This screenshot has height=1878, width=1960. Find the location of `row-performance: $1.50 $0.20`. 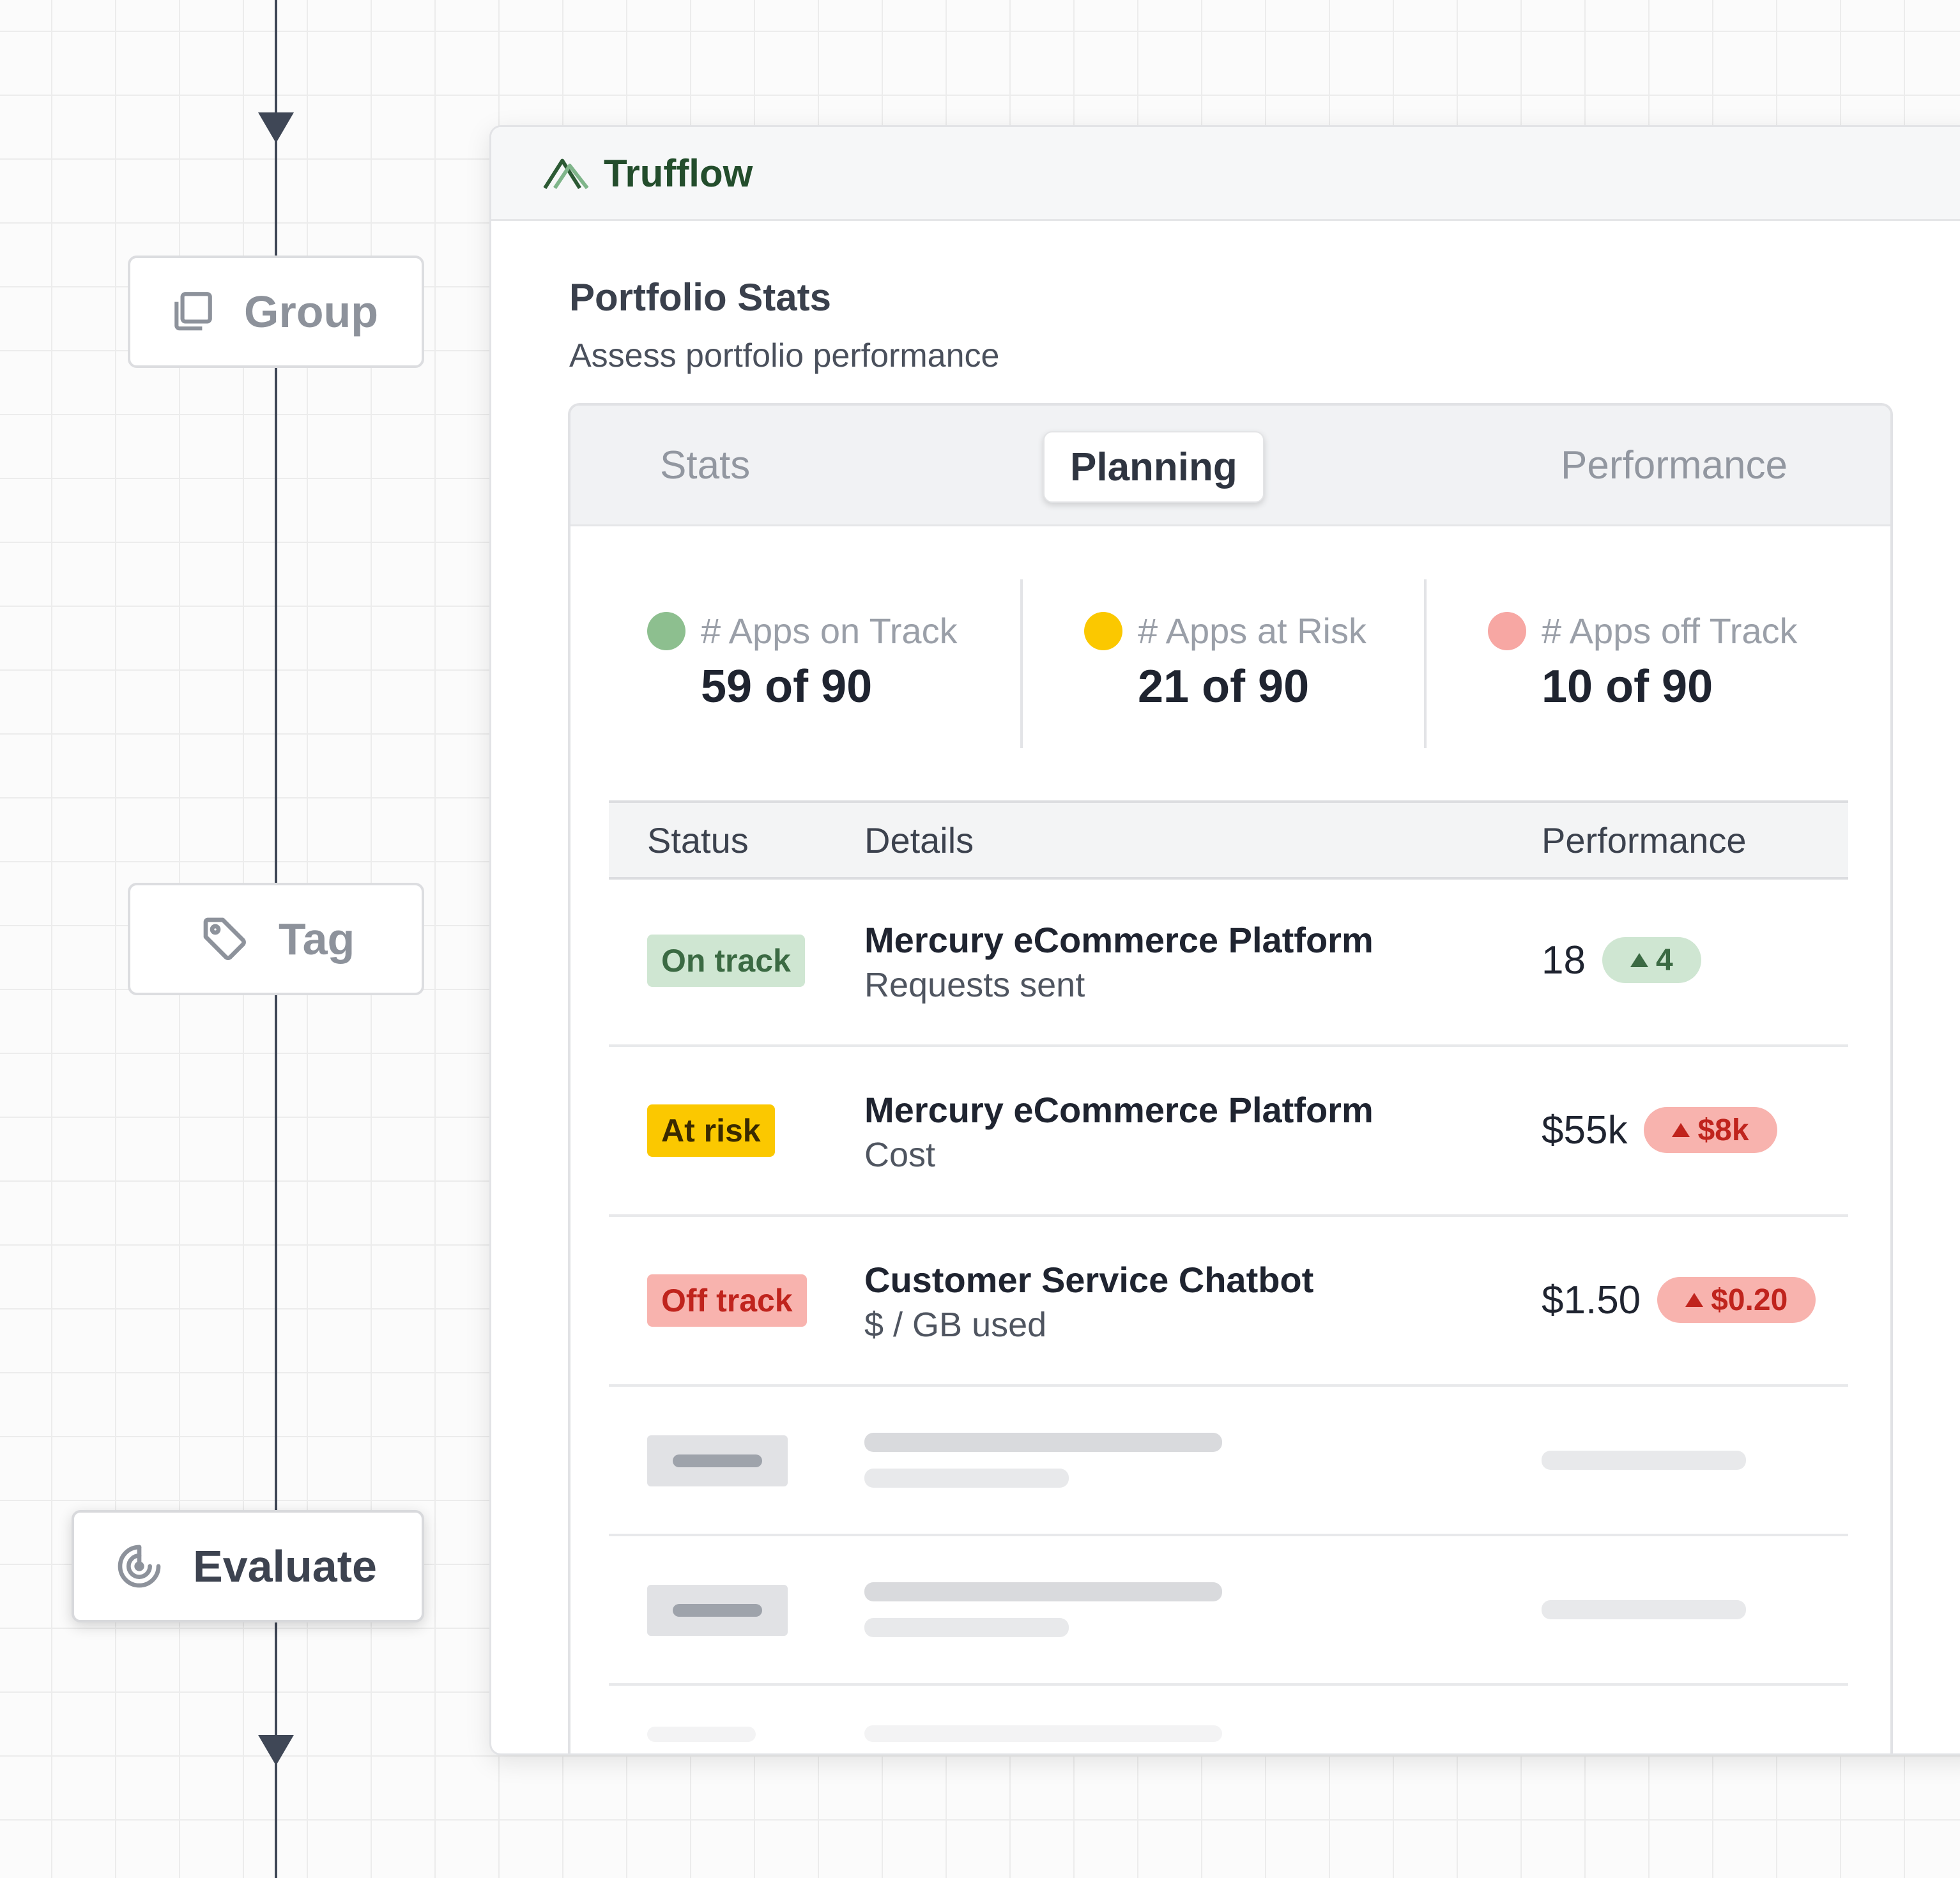

row-performance: $1.50 $0.20 is located at coordinates (1679, 1300).